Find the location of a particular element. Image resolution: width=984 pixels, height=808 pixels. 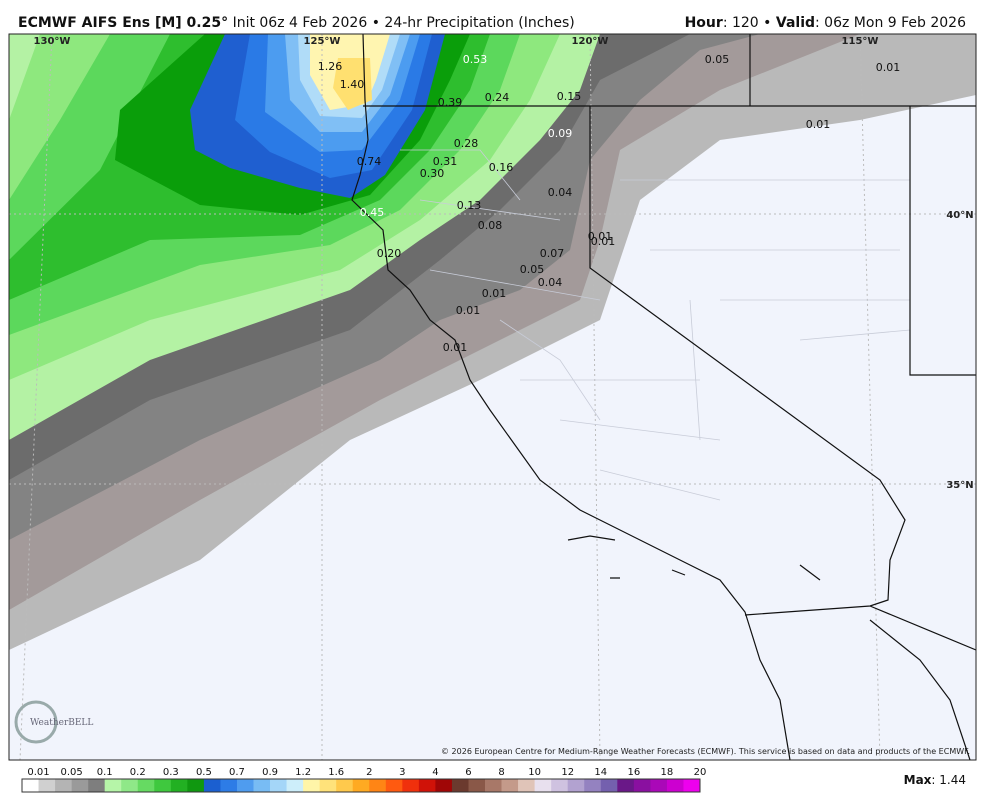

model: ECMWF AIFS Ens [M] 0.25° is located at coordinates (123, 23).